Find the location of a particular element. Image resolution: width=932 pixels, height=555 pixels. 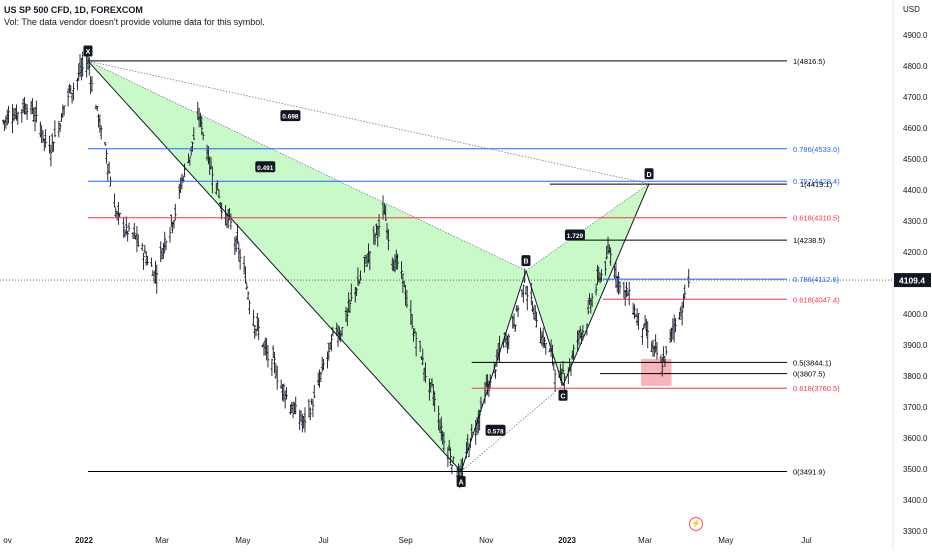

pattern-point-label: D is located at coordinates (649, 175).